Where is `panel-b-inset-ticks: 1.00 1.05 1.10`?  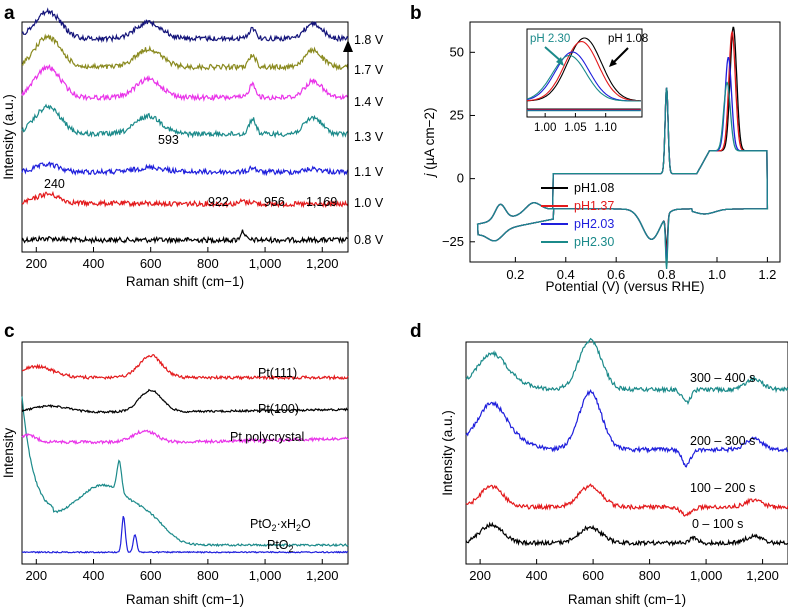 panel-b-inset-ticks: 1.00 1.05 1.10 is located at coordinates (575, 123).